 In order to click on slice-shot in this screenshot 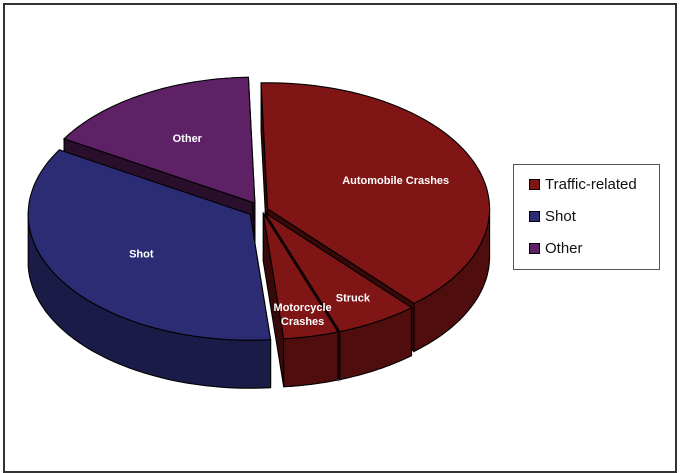, I will do `click(149, 245)`.